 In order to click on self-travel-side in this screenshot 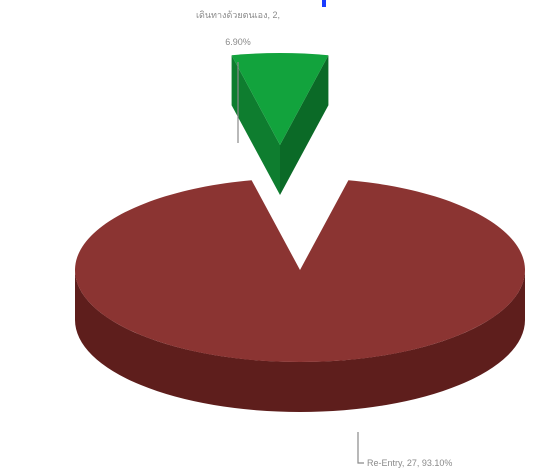, I will do `click(304, 125)`.